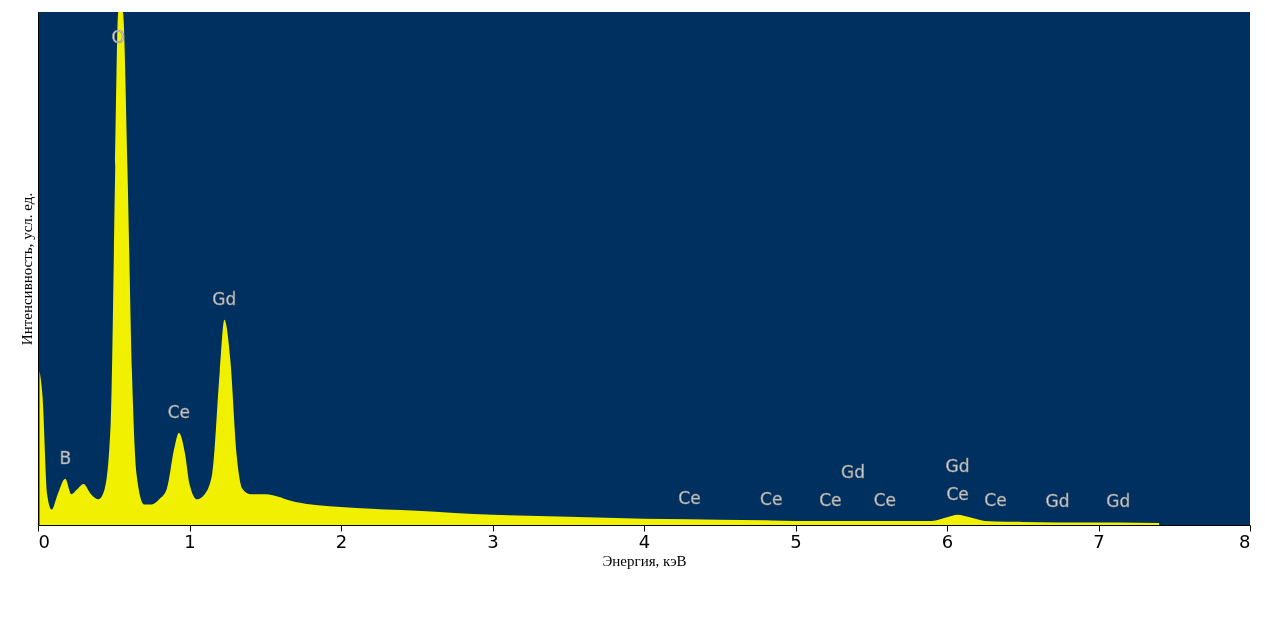  I want to click on x-tick-label: 4, so click(644, 541).